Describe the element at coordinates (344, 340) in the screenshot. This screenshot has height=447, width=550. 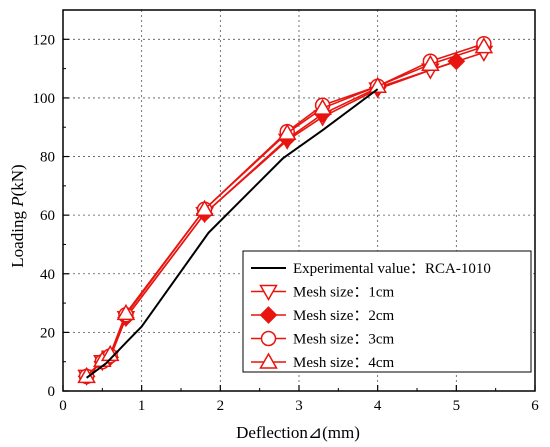
I see `legend-label: Mesh size：3cm` at that location.